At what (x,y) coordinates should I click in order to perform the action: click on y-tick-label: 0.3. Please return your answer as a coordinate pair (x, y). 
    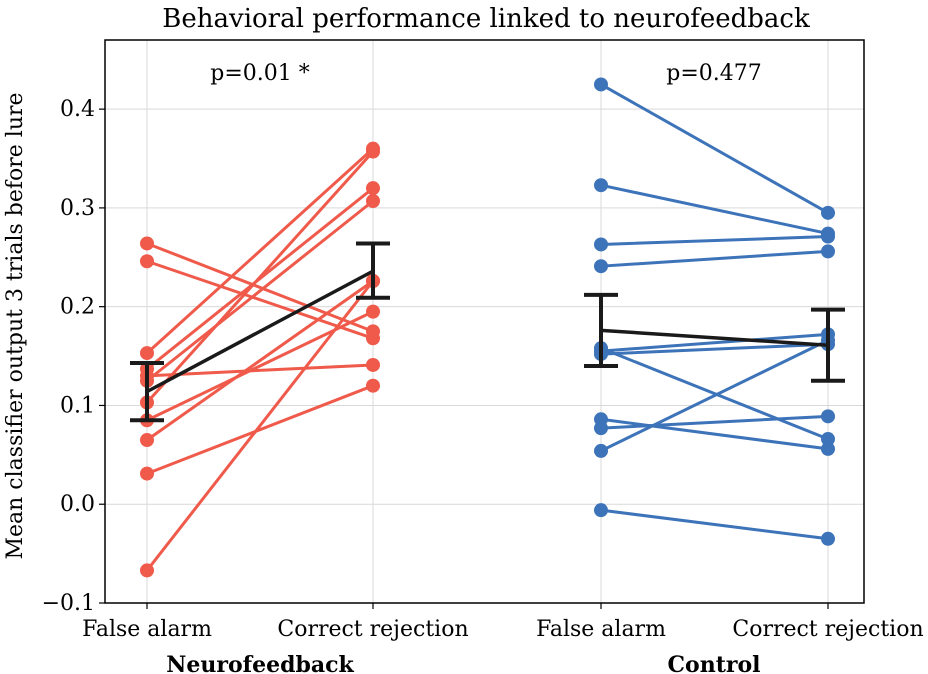
    Looking at the image, I should click on (77, 208).